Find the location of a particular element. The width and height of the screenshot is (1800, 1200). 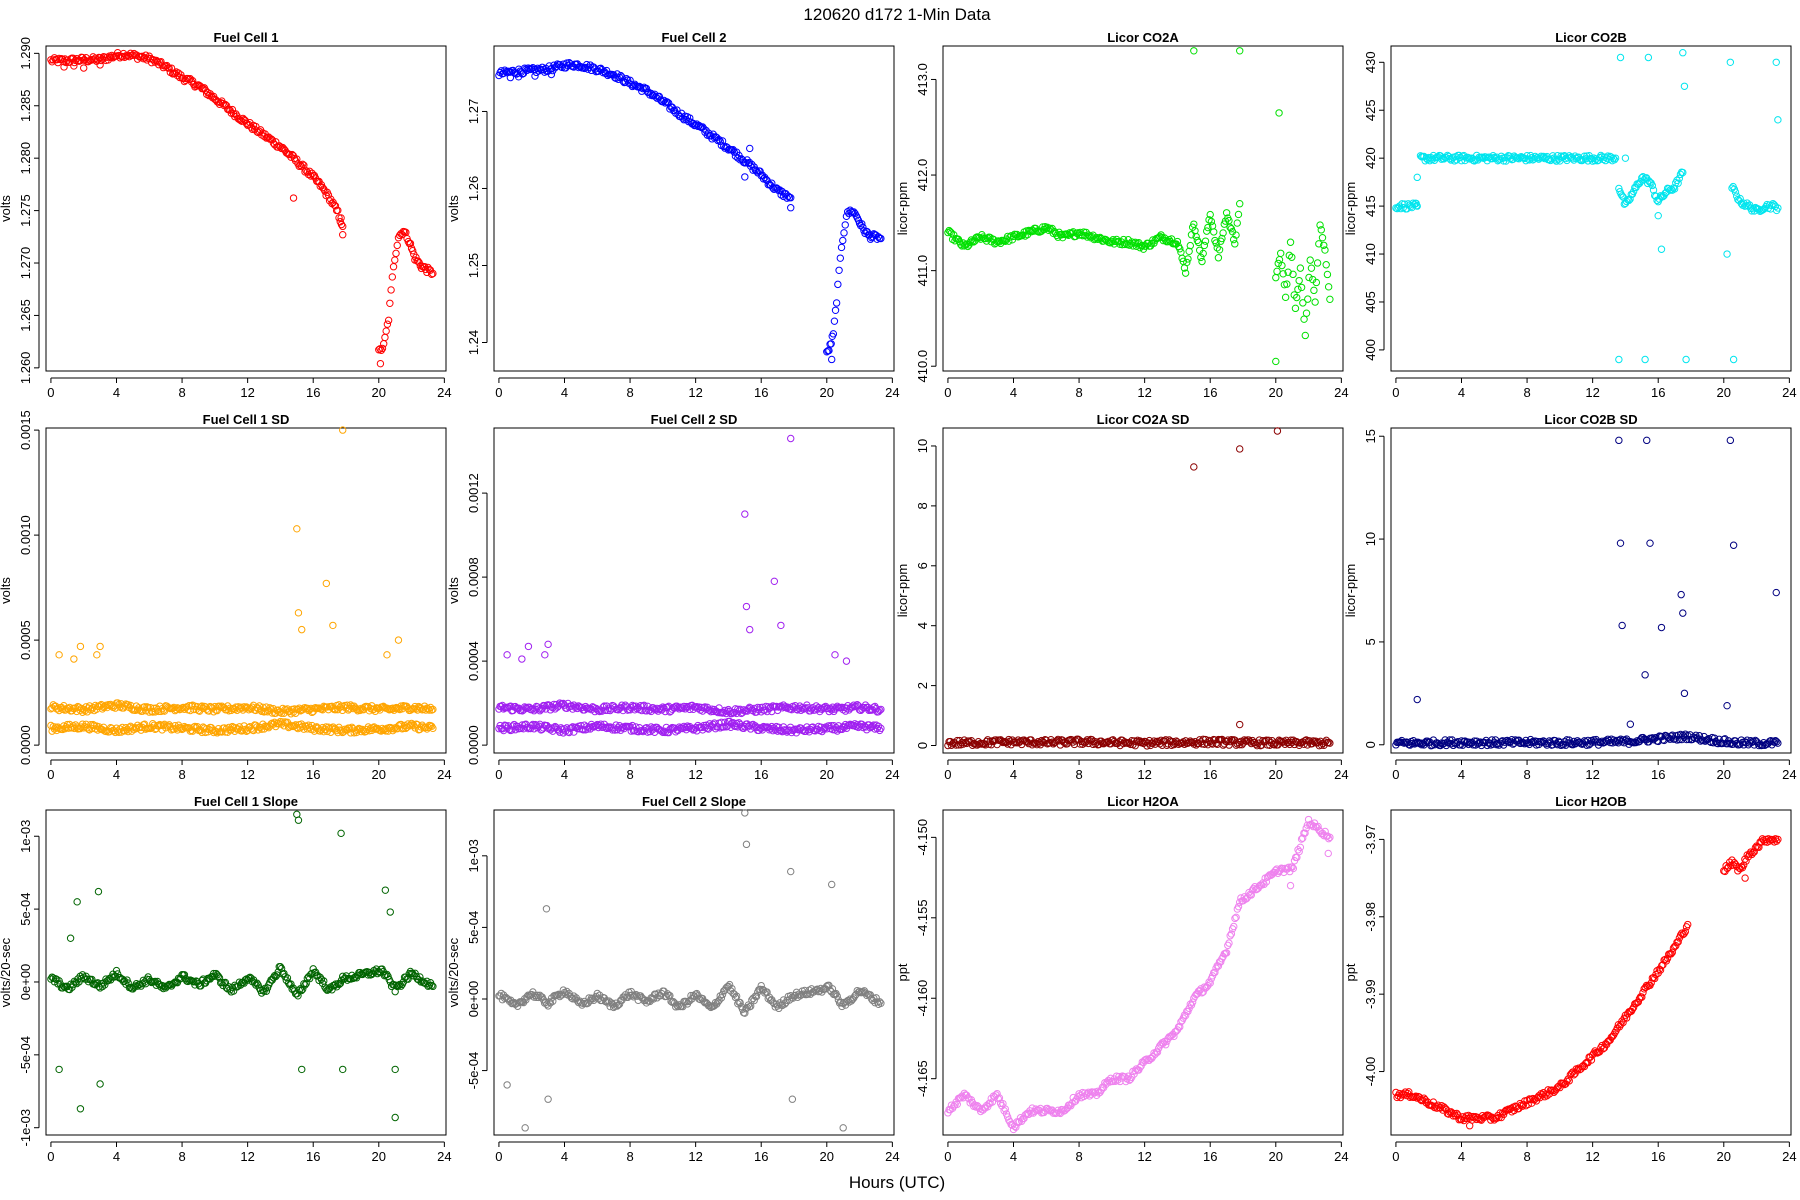

panel-title: Fuel Cell 2 is located at coordinates (693, 37).